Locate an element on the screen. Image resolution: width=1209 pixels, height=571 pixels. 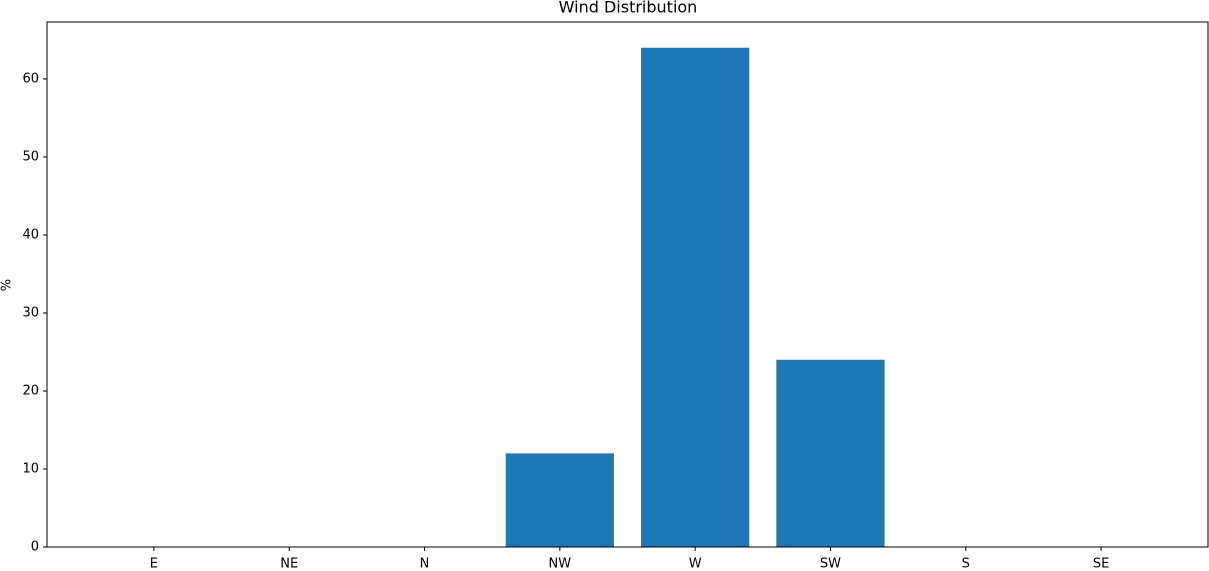
x-tick-label: N is located at coordinates (425, 564).